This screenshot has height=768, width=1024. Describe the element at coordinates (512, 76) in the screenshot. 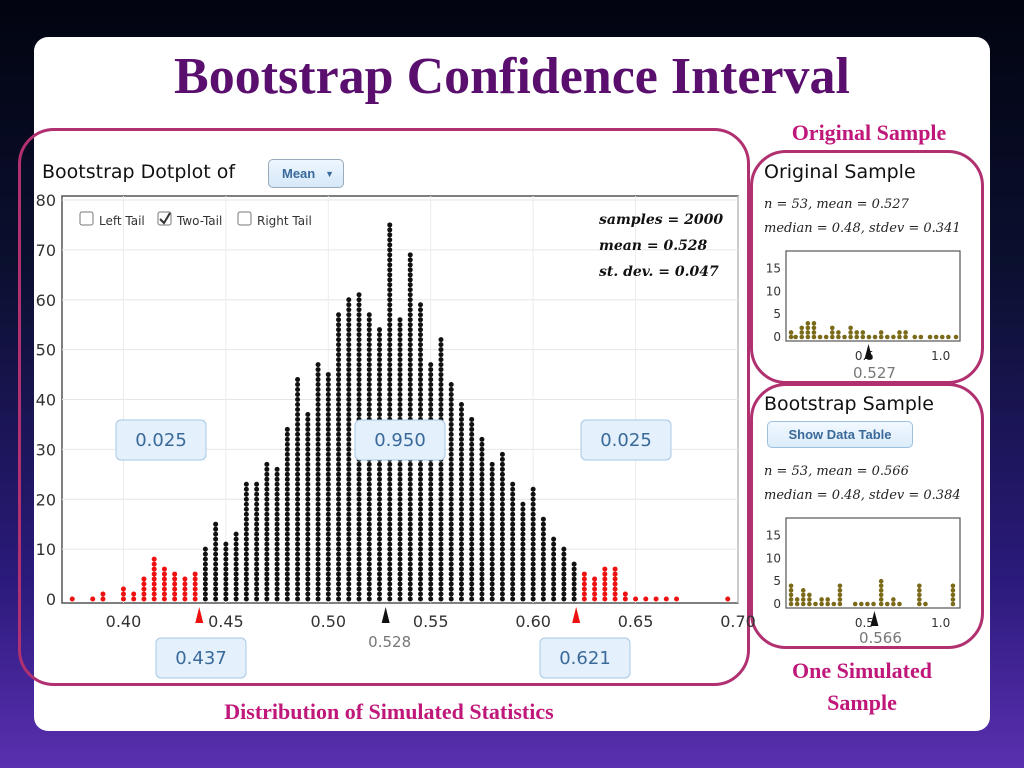

I see `slide-title: Bootstrap Confidence Interval` at that location.